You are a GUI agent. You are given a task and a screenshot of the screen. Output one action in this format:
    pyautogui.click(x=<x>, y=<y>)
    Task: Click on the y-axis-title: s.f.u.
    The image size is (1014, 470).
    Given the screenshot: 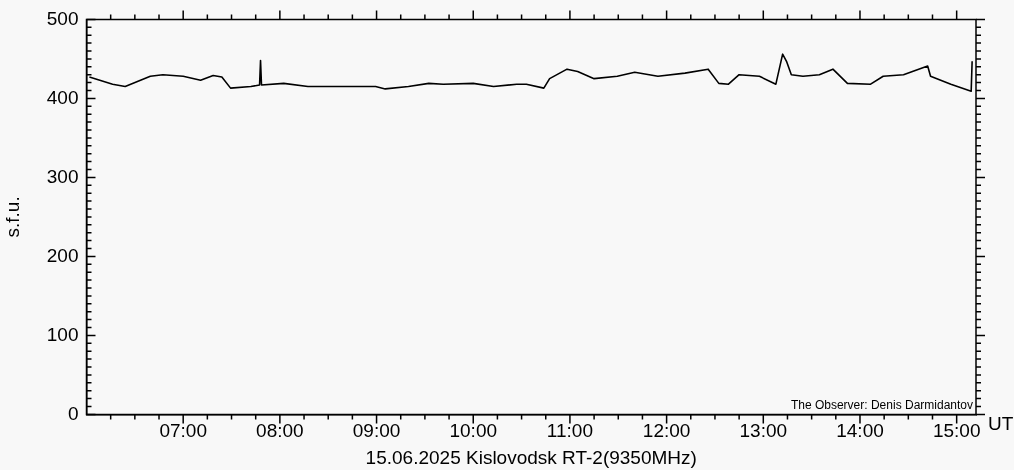 What is the action you would take?
    pyautogui.click(x=12, y=217)
    